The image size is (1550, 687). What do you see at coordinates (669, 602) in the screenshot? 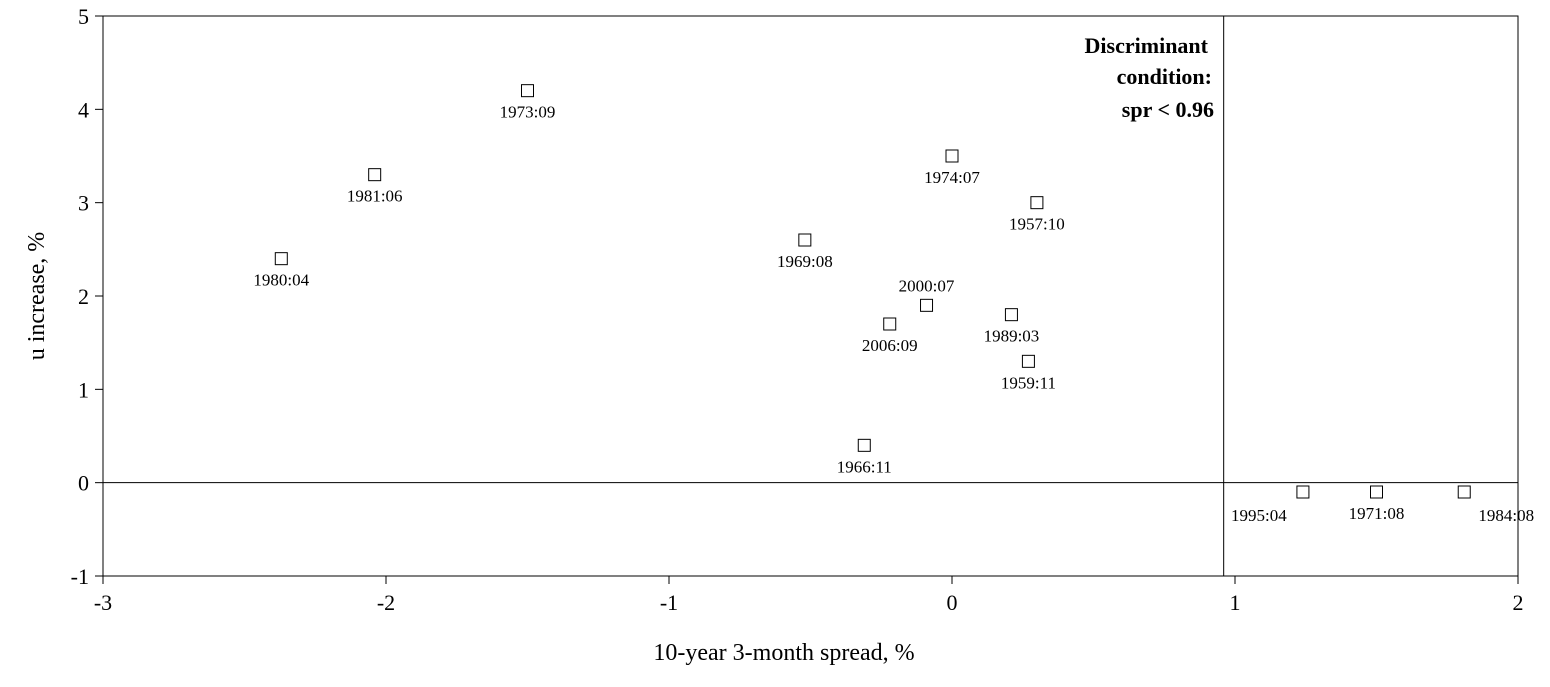
I see `x-tick-label: -1` at bounding box center [669, 602].